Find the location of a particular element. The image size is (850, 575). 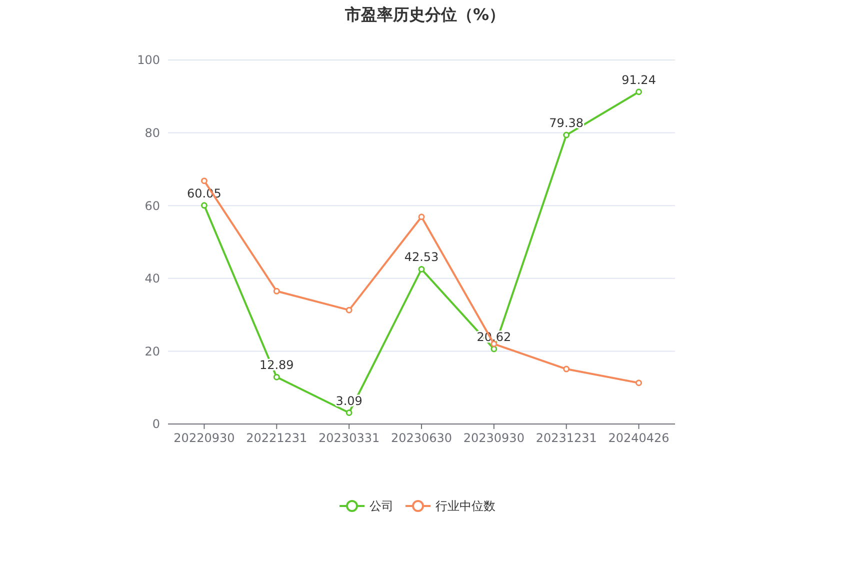

legend-label: 公司 is located at coordinates (382, 506).